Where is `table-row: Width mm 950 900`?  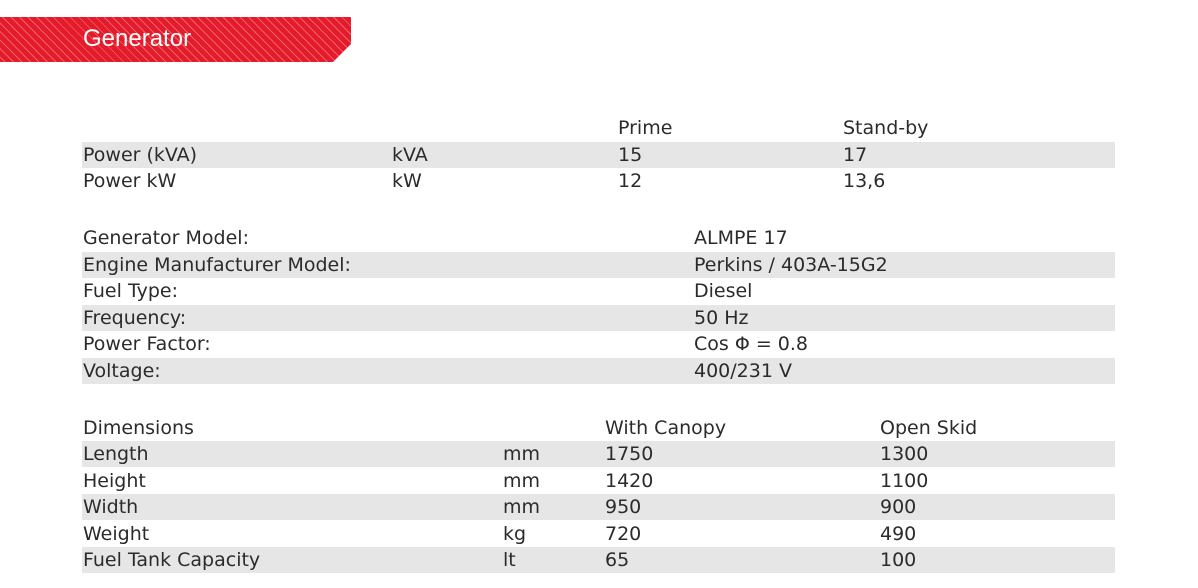
table-row: Width mm 950 900 is located at coordinates (598, 507).